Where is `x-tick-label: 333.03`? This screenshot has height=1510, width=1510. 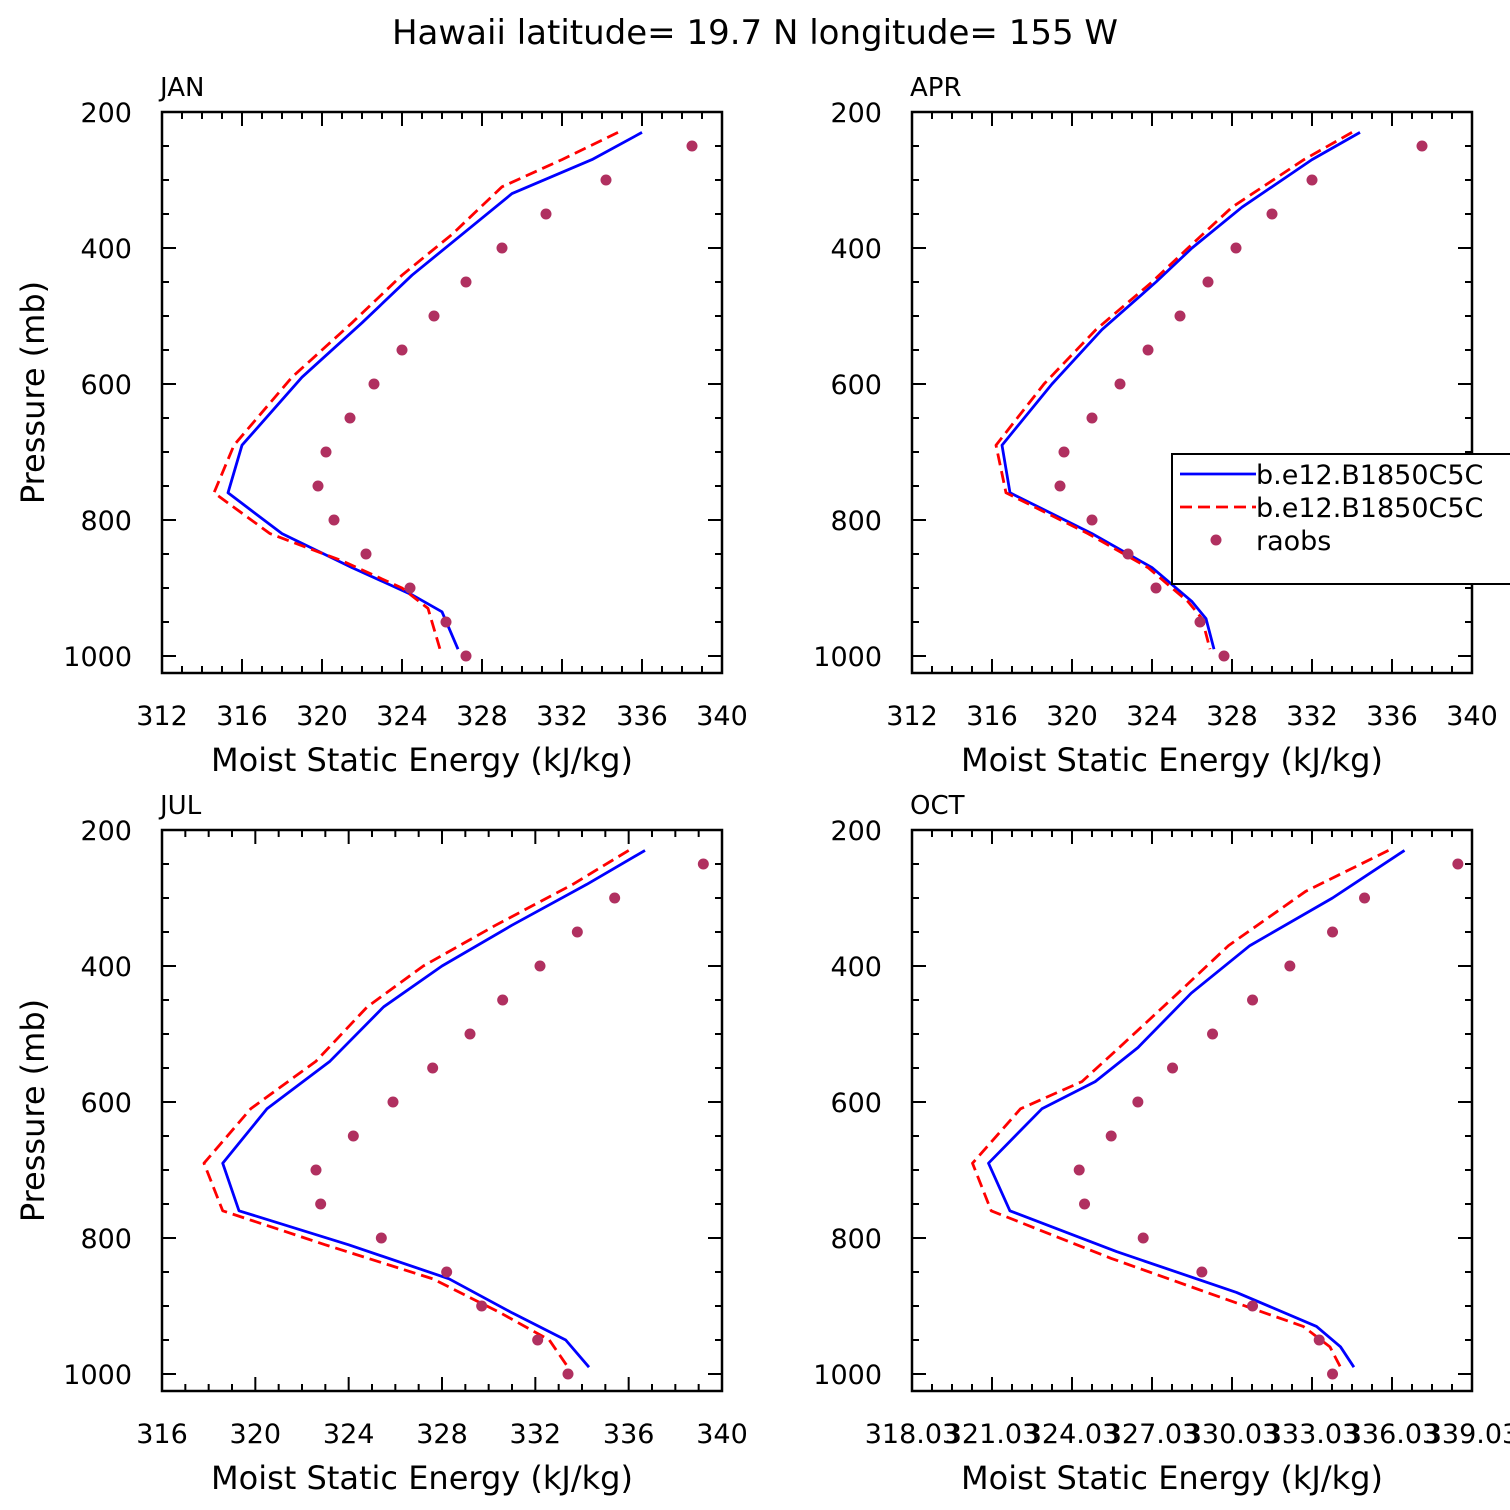
x-tick-label: 333.03 is located at coordinates (1312, 1434).